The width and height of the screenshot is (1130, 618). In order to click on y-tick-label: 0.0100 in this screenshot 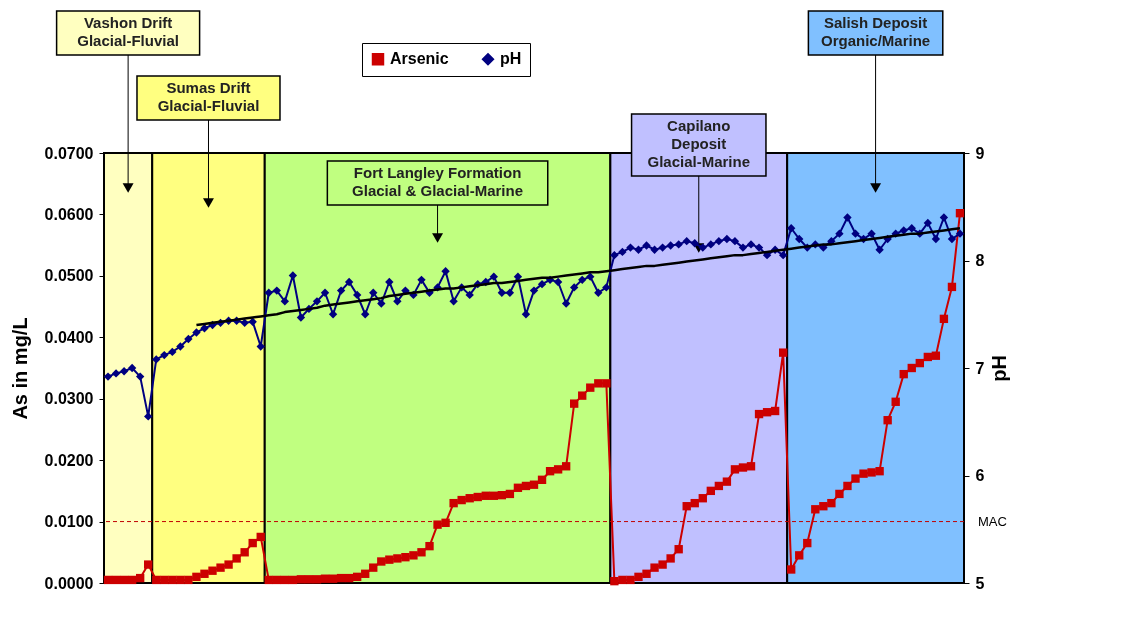, I will do `click(69, 522)`.